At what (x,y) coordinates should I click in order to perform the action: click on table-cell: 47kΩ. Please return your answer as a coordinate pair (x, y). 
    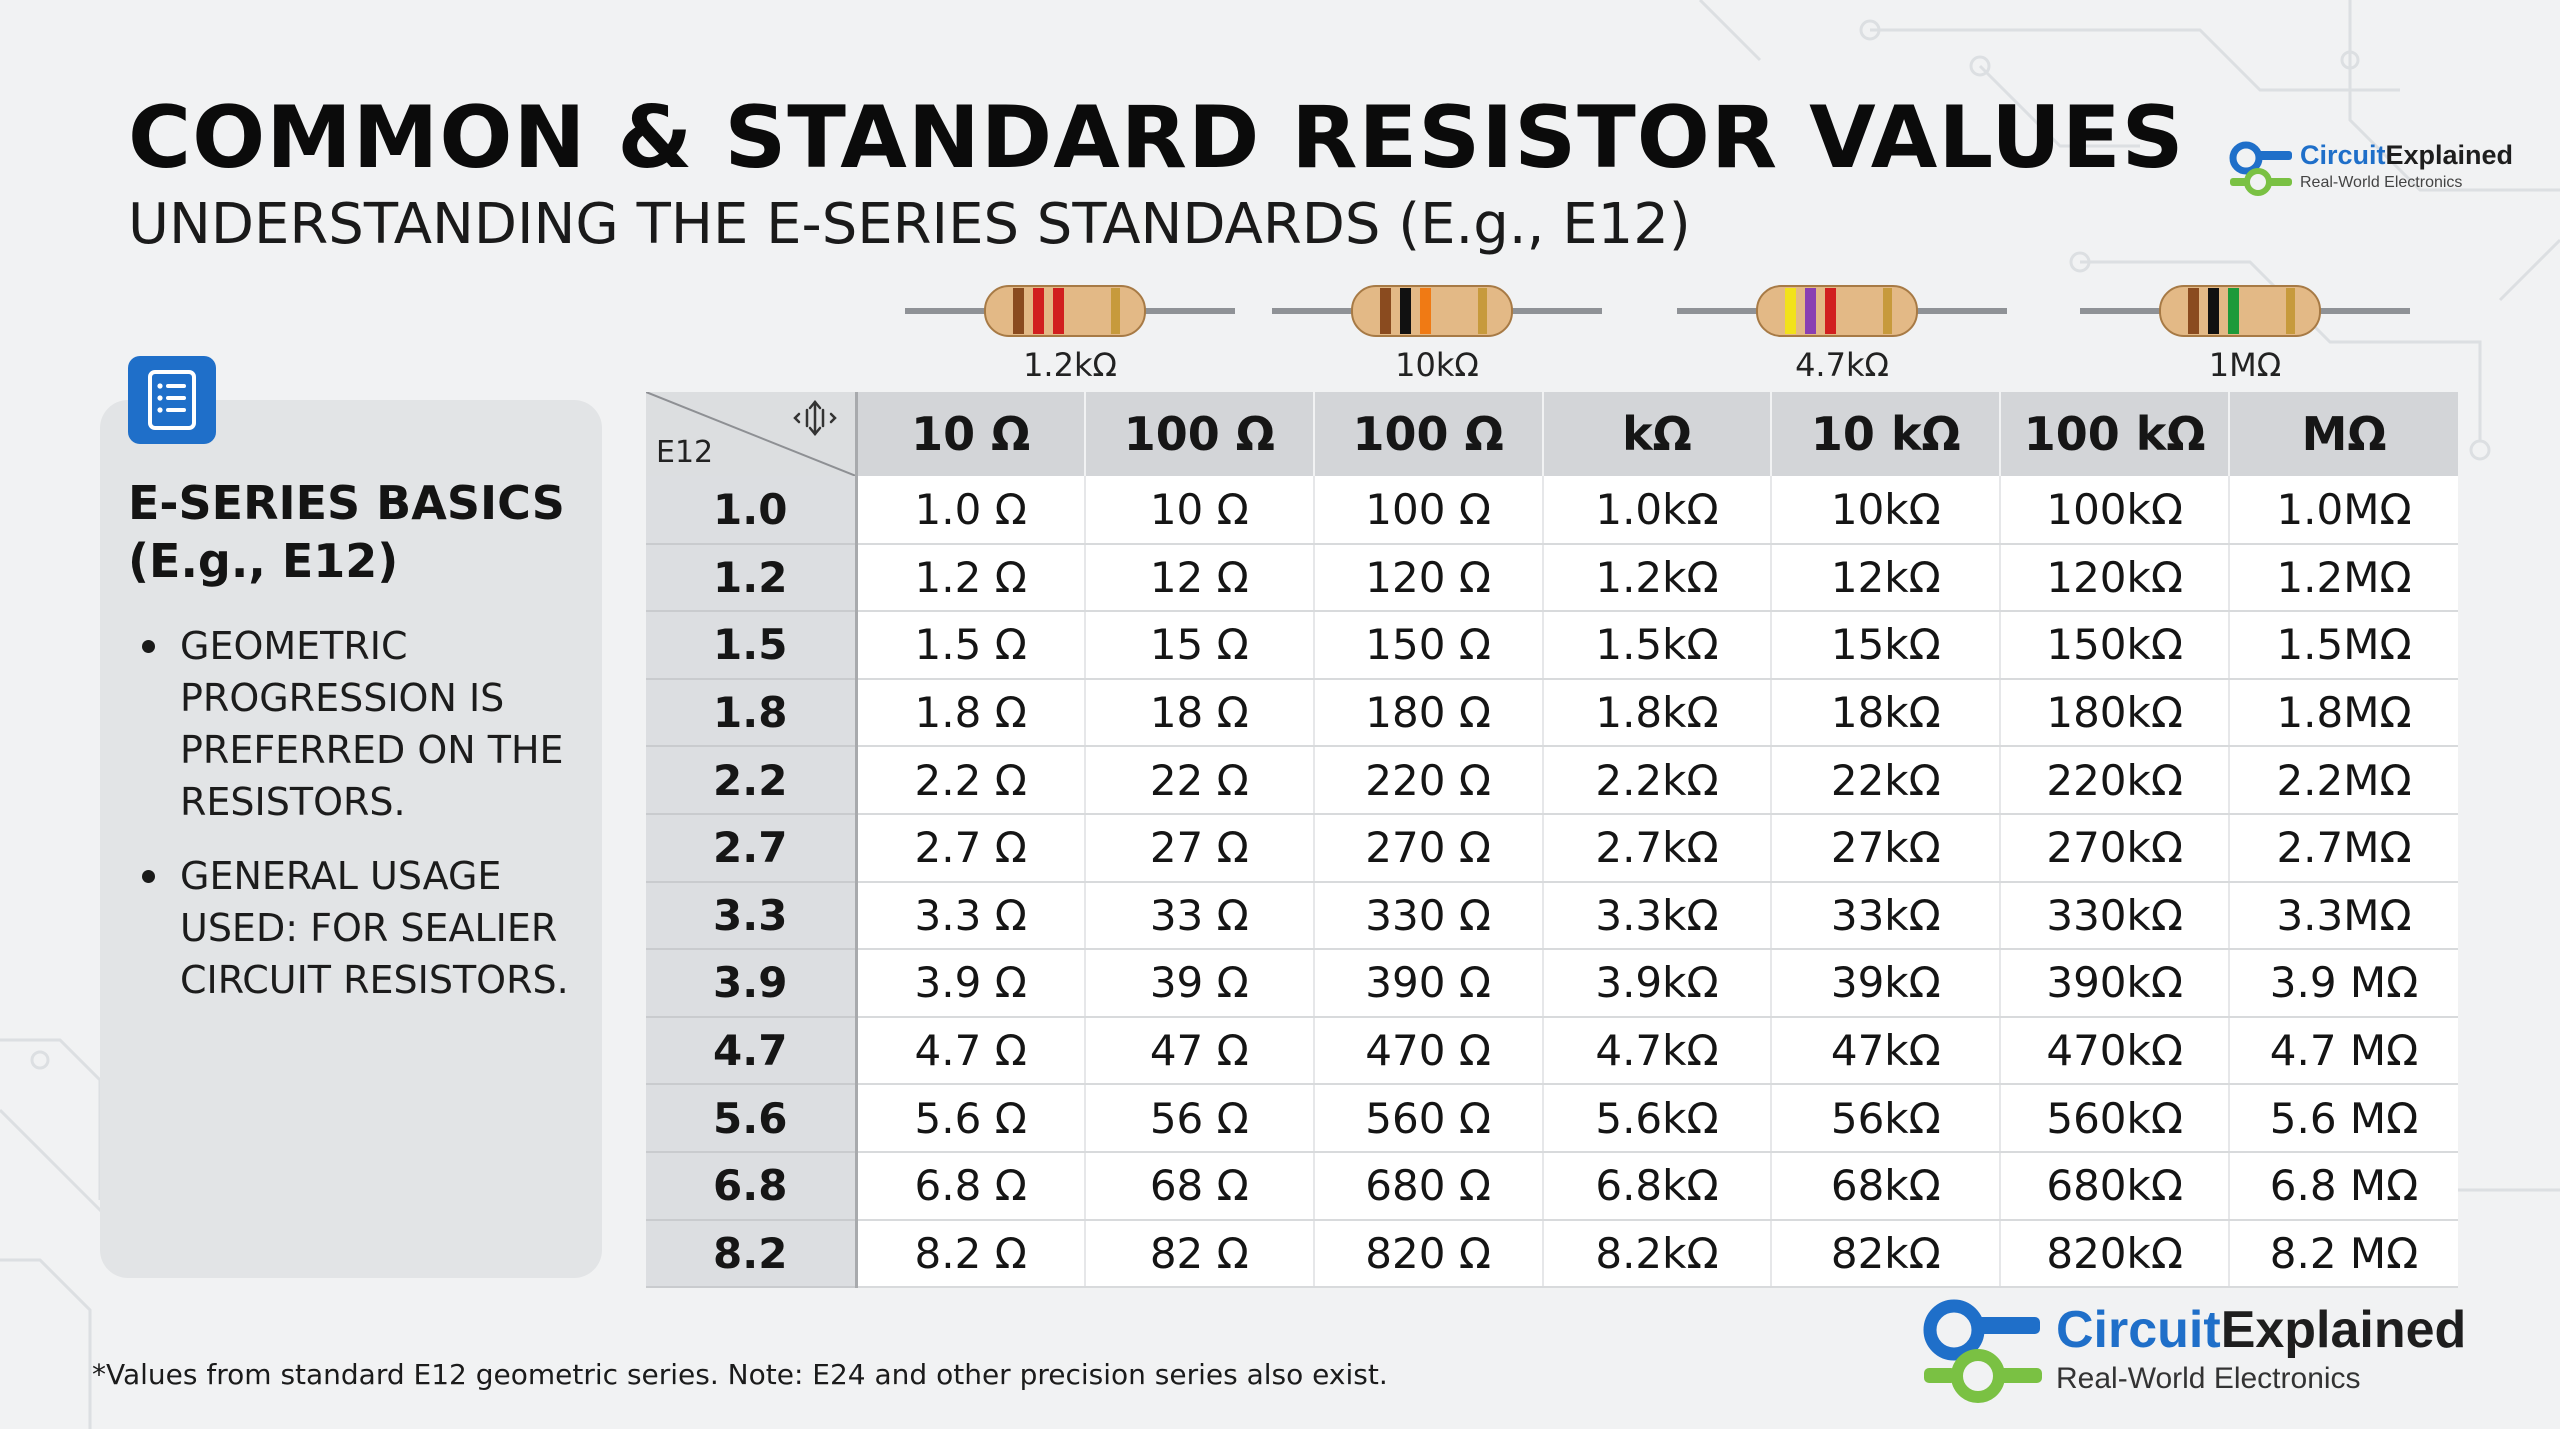
    Looking at the image, I should click on (1885, 1051).